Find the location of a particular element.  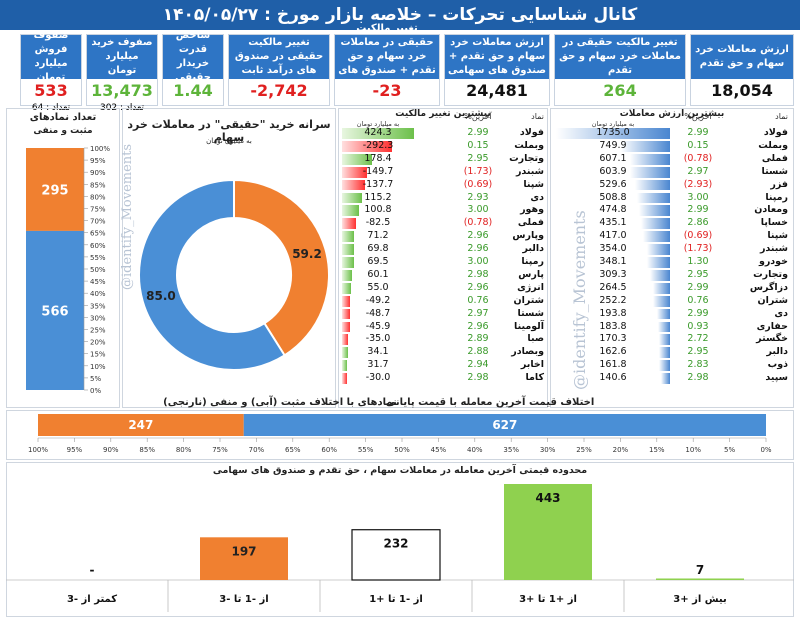

row-value: 508.8 is located at coordinates (613, 197).